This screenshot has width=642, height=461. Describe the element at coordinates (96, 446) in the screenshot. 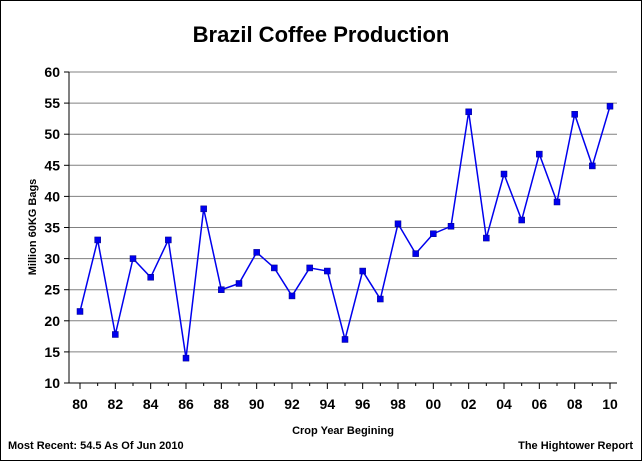

I see `footer-most-recent: Most Recent: 54.5 As Of Jun 2010` at that location.